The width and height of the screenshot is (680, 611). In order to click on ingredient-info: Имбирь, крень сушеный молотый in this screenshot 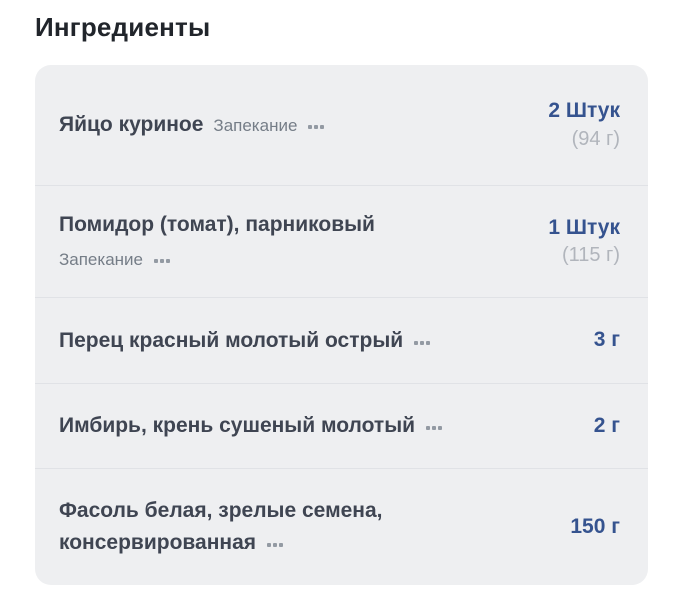, I will do `click(326, 426)`.